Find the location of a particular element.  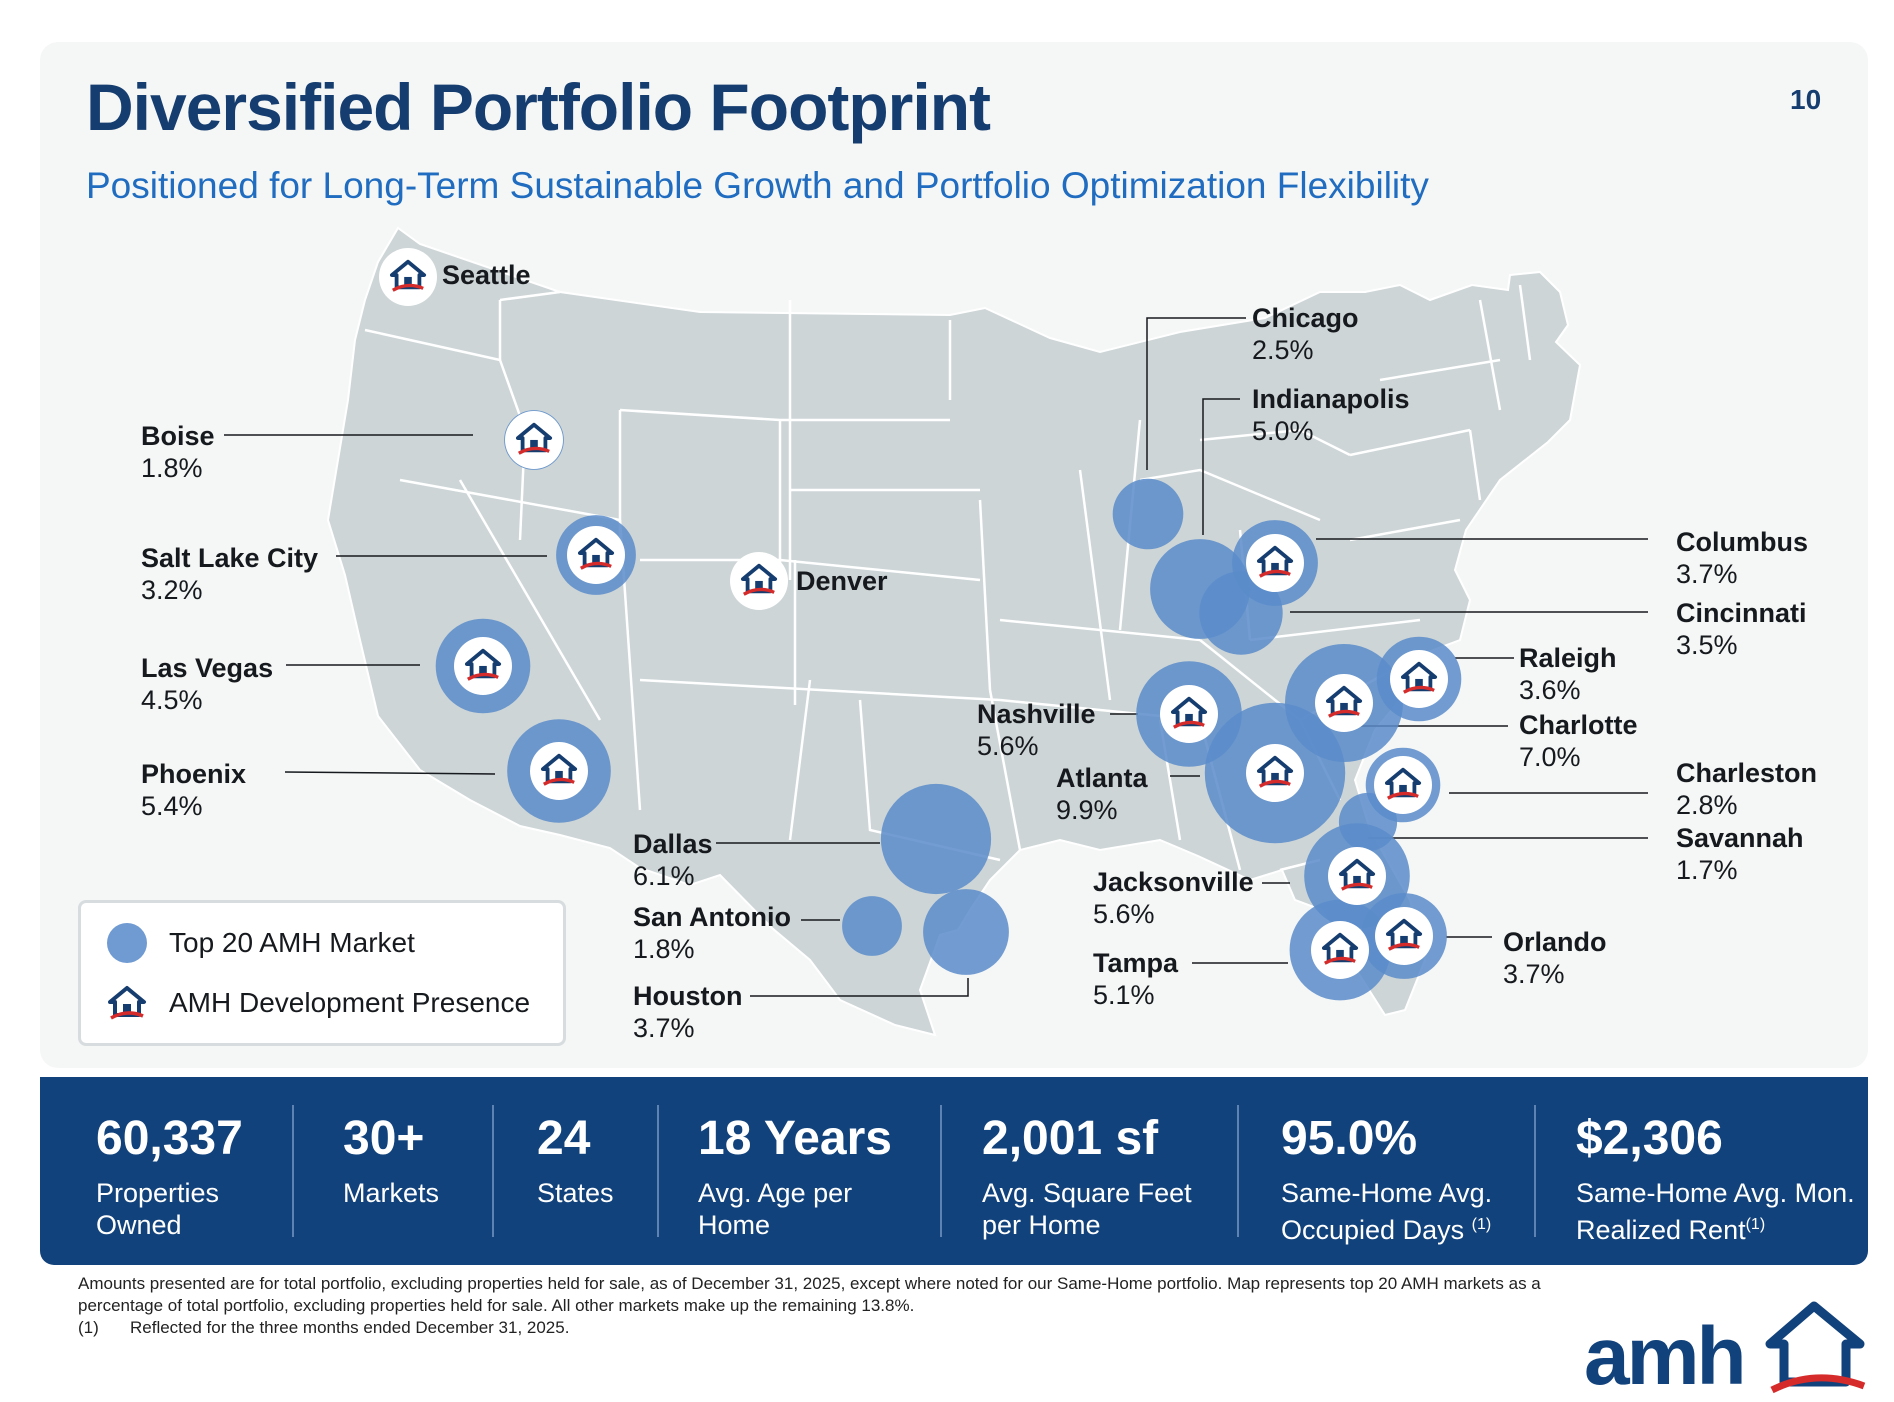

stat-label: Avg. Square Feet per Home is located at coordinates (1087, 1209).